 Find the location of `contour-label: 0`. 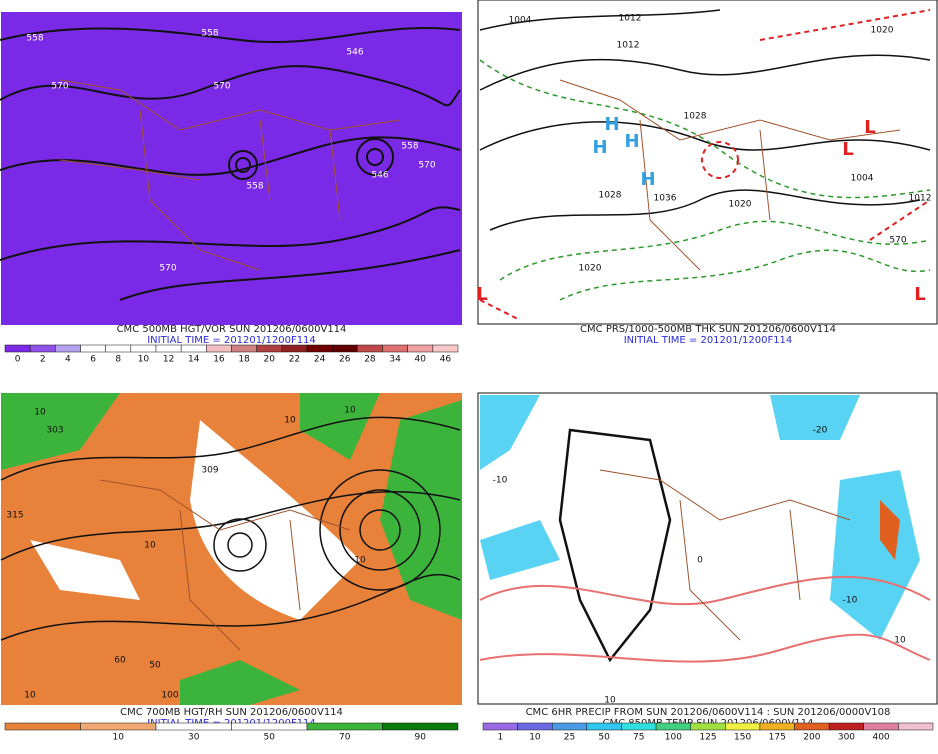

contour-label: 0 is located at coordinates (700, 561).